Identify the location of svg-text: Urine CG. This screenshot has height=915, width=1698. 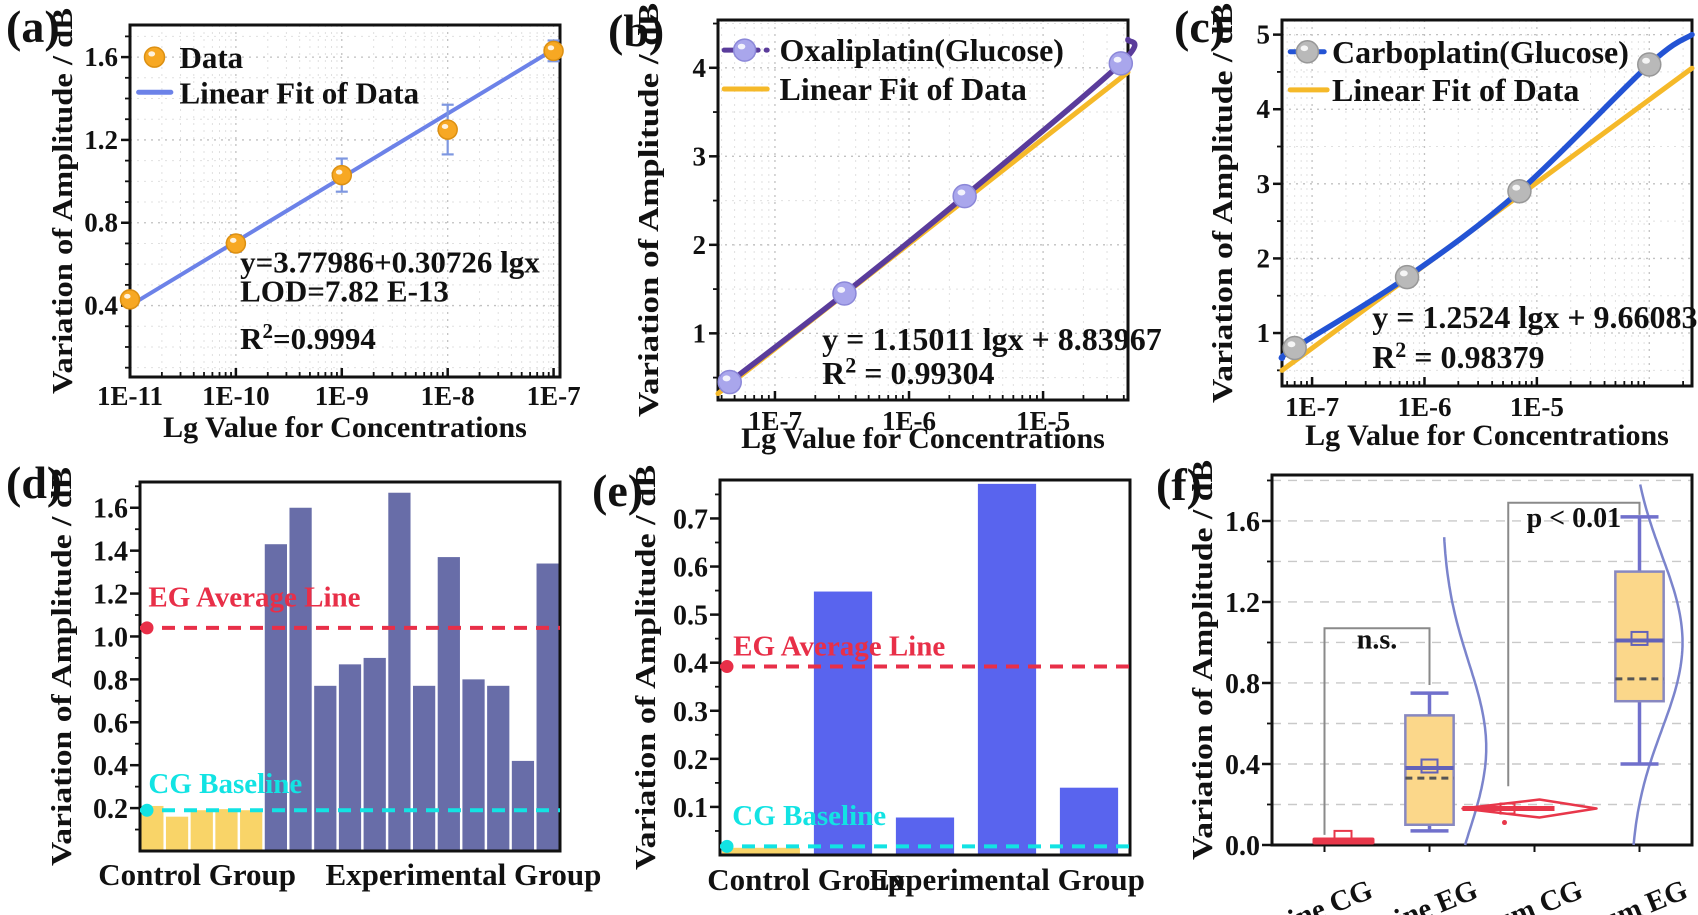
(1314, 894).